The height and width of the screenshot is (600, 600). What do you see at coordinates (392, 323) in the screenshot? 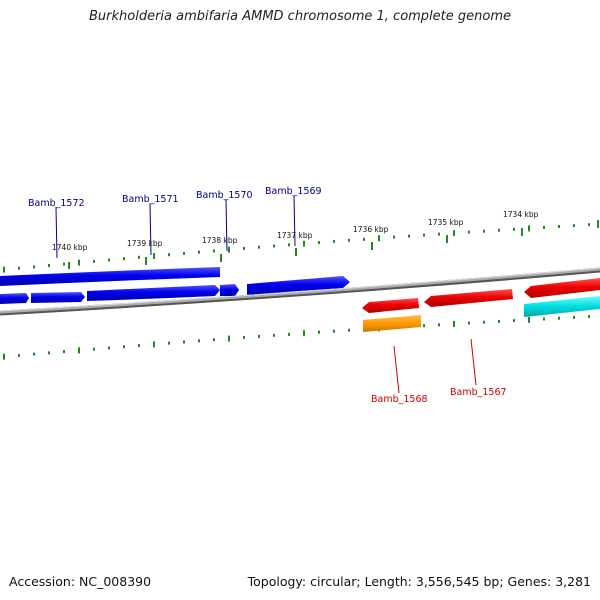
I see `feature-orange` at bounding box center [392, 323].